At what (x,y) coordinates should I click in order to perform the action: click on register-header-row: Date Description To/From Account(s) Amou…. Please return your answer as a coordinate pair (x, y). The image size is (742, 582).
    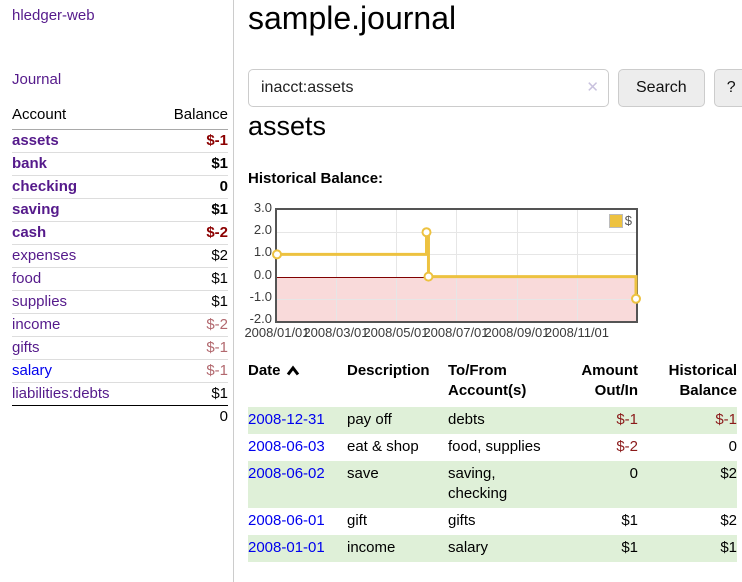
    Looking at the image, I should click on (492, 383).